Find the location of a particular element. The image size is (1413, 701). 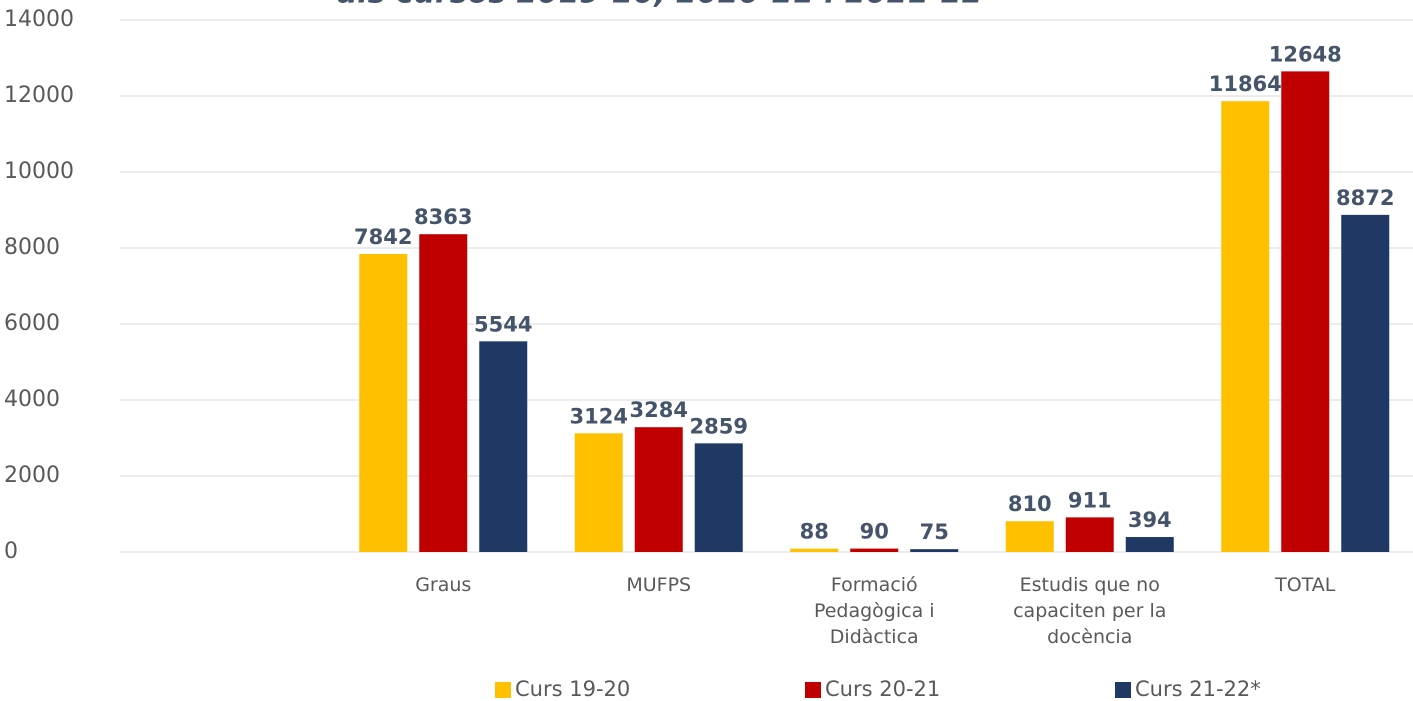

value-label: 810 is located at coordinates (1030, 504).